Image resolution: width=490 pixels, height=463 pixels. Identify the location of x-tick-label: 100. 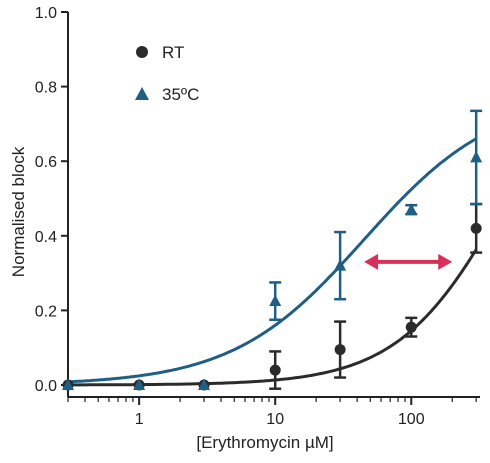
(411, 419).